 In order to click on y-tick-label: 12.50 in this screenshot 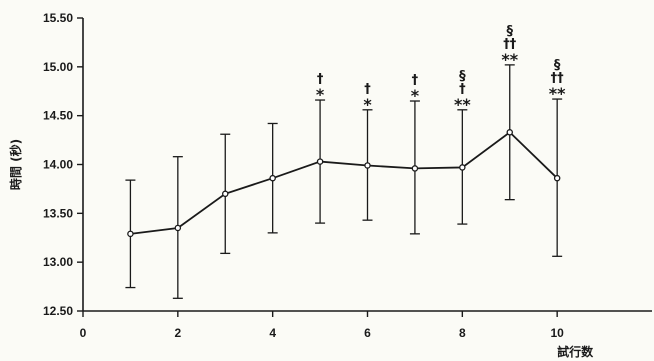, I will do `click(58, 311)`.